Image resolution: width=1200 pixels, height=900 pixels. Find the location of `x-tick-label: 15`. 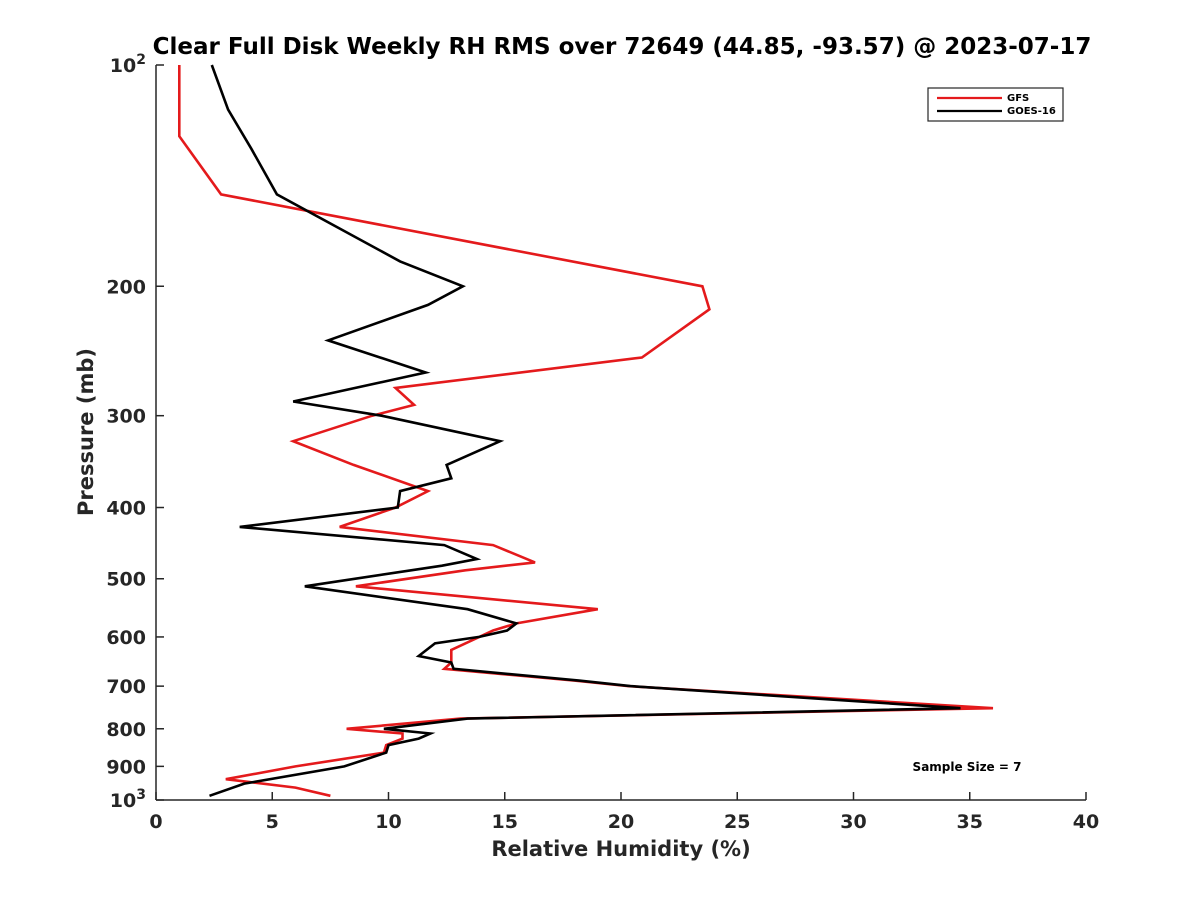

x-tick-label: 15 is located at coordinates (505, 822).